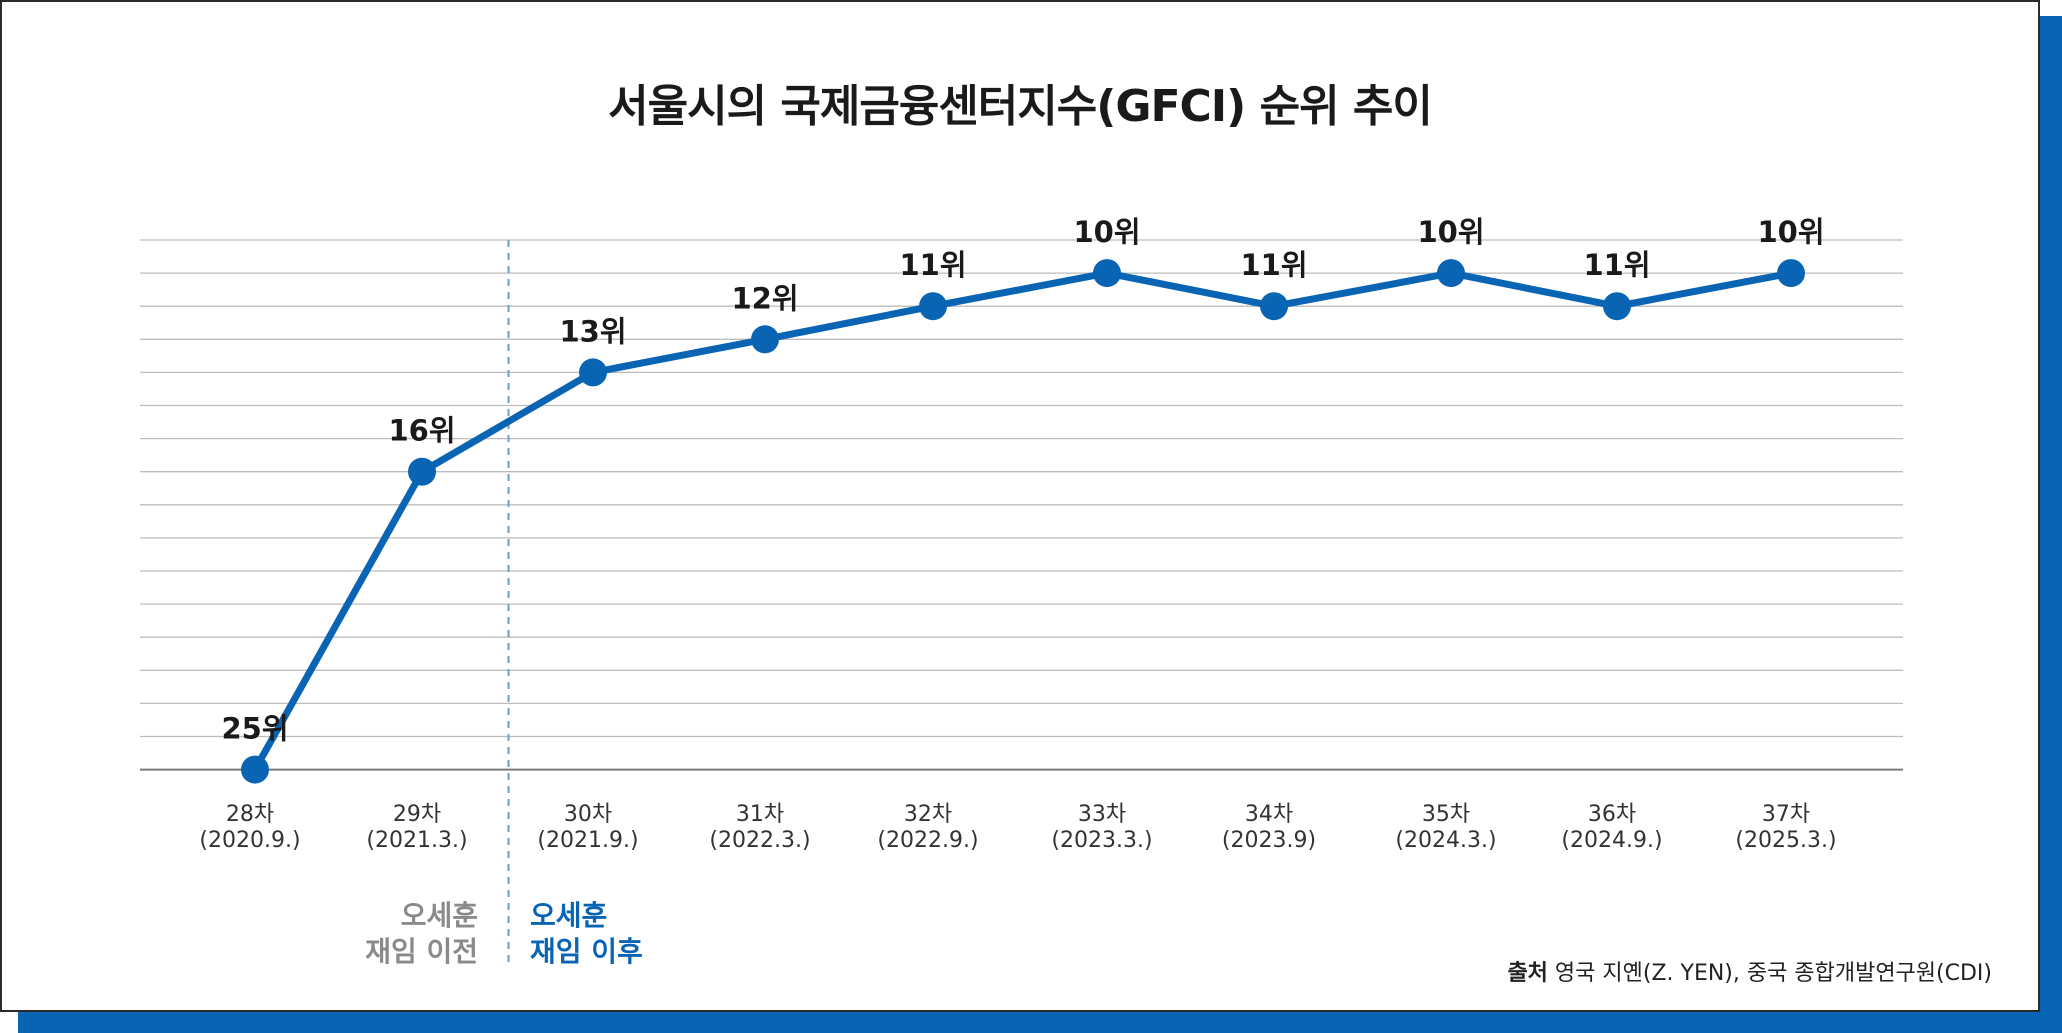  What do you see at coordinates (759, 840) in the screenshot?
I see `x-tick-sublabel: (2022.3.)` at bounding box center [759, 840].